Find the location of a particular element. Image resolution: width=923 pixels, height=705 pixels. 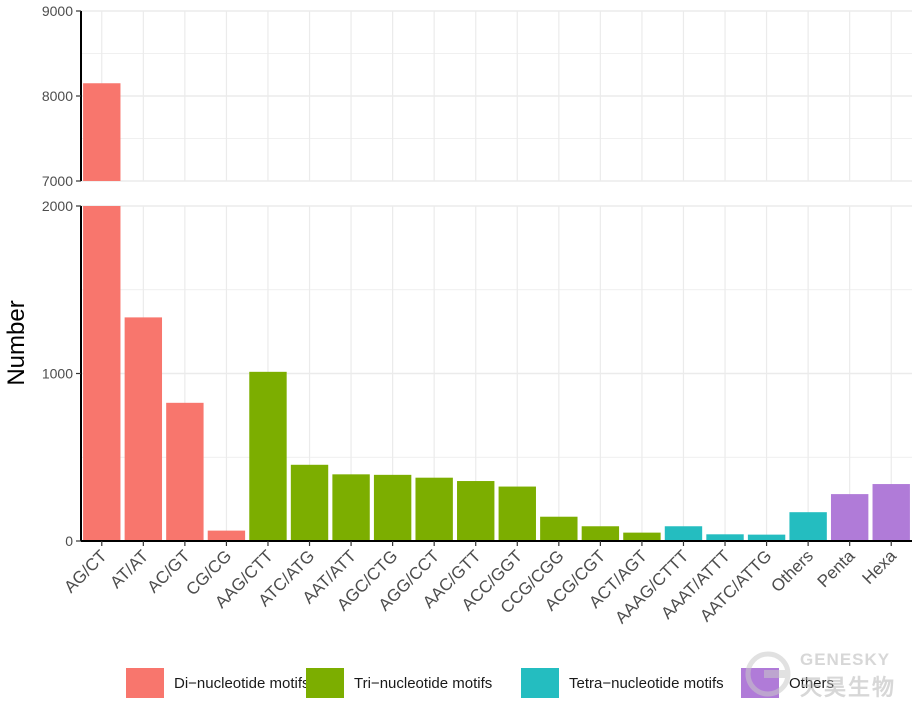

legend-swatch-tri is located at coordinates (325, 683).